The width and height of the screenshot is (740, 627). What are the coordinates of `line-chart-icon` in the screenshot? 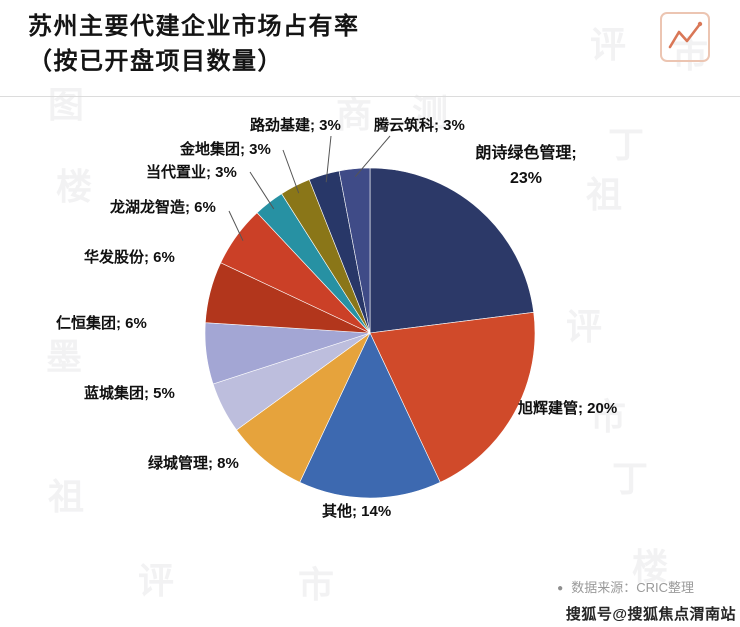 It's located at (685, 37).